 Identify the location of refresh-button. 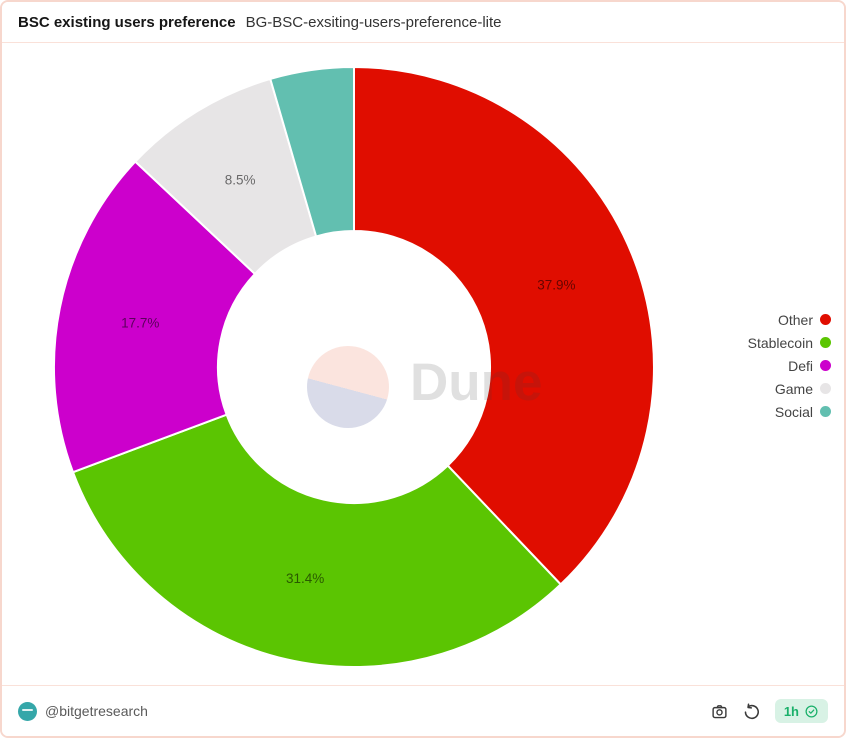
(752, 711).